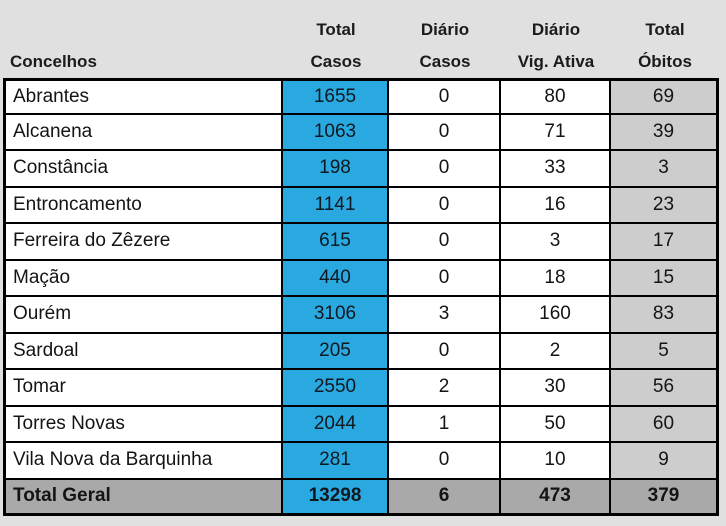 The width and height of the screenshot is (726, 526). What do you see at coordinates (336, 169) in the screenshot?
I see `total-casos-cell: 198` at bounding box center [336, 169].